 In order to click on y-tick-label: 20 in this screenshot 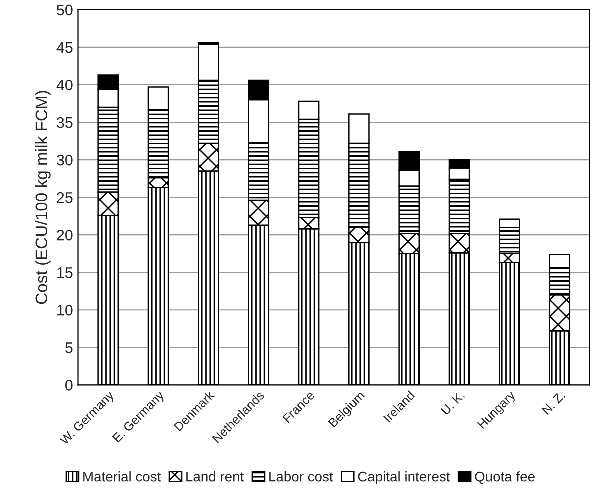, I will do `click(65, 235)`.